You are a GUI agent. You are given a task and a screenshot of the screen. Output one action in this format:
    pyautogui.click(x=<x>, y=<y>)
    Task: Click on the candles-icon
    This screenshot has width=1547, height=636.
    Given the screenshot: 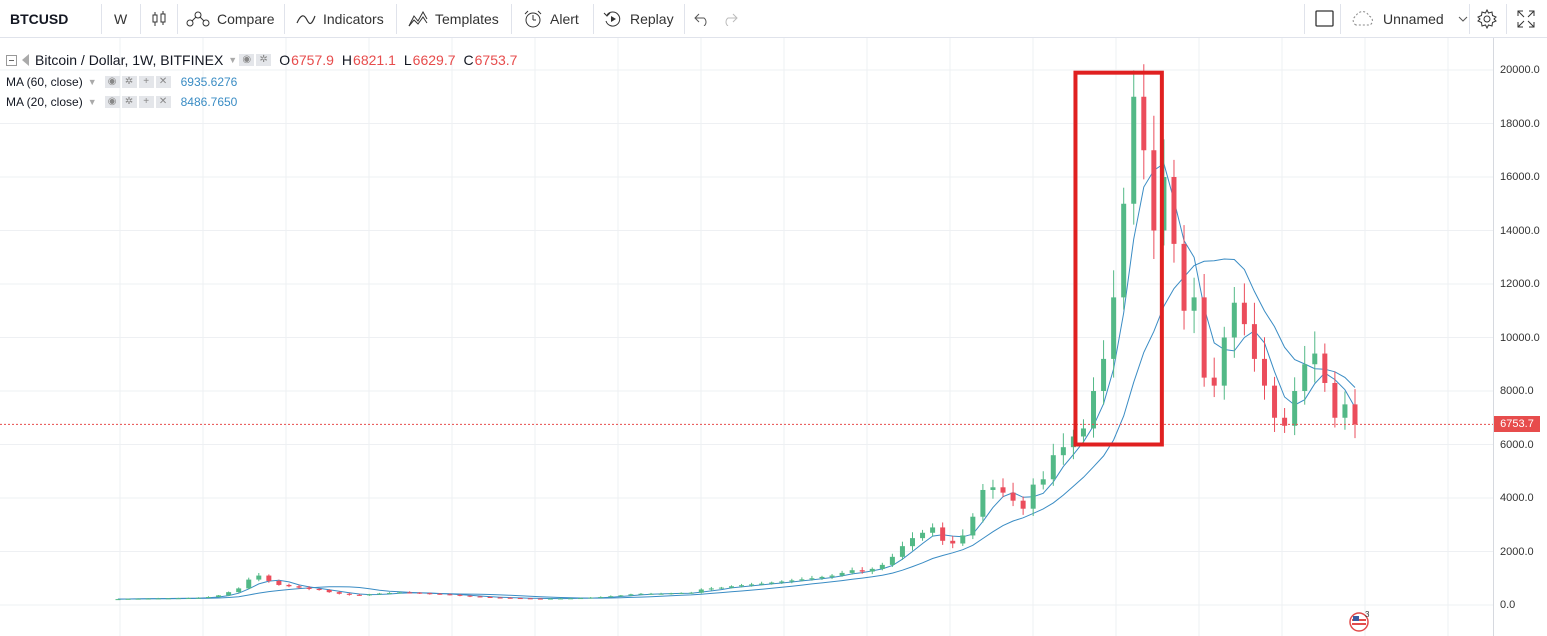 What is the action you would take?
    pyautogui.click(x=159, y=18)
    